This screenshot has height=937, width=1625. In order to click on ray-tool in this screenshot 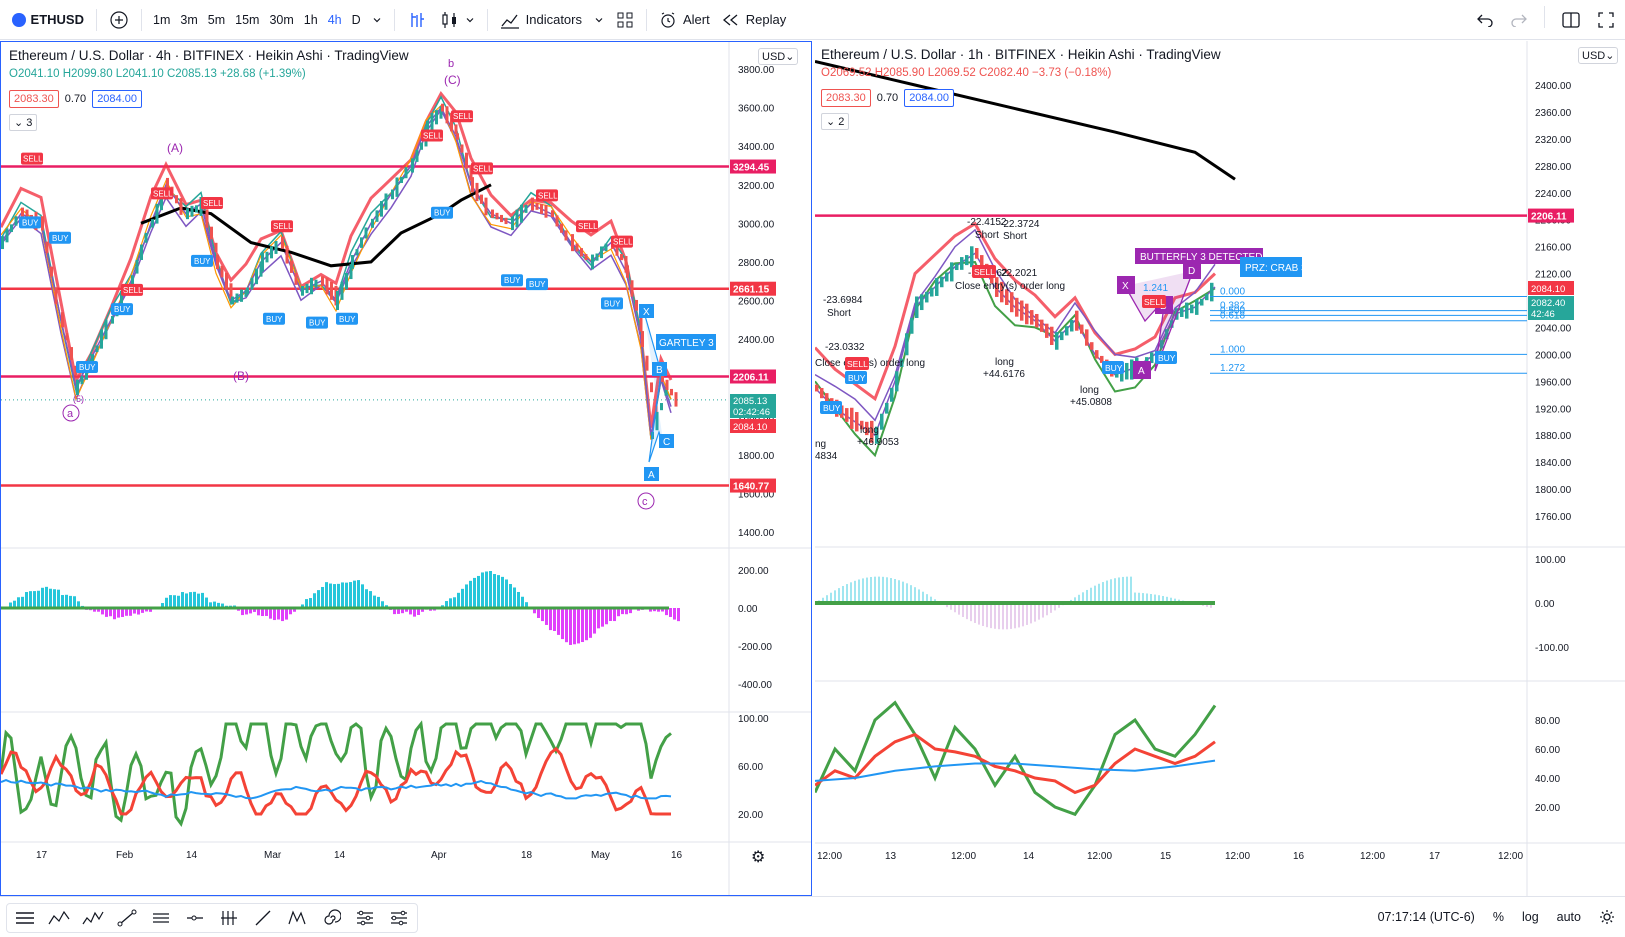, I will do `click(263, 918)`.